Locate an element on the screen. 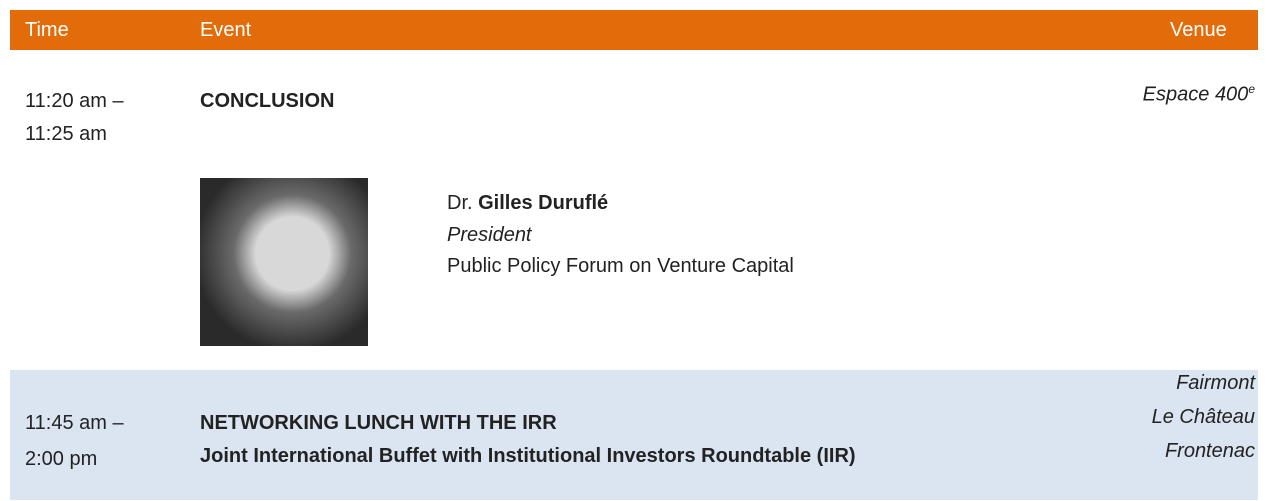 This screenshot has height=501, width=1269. header-time: Time is located at coordinates (47, 30).